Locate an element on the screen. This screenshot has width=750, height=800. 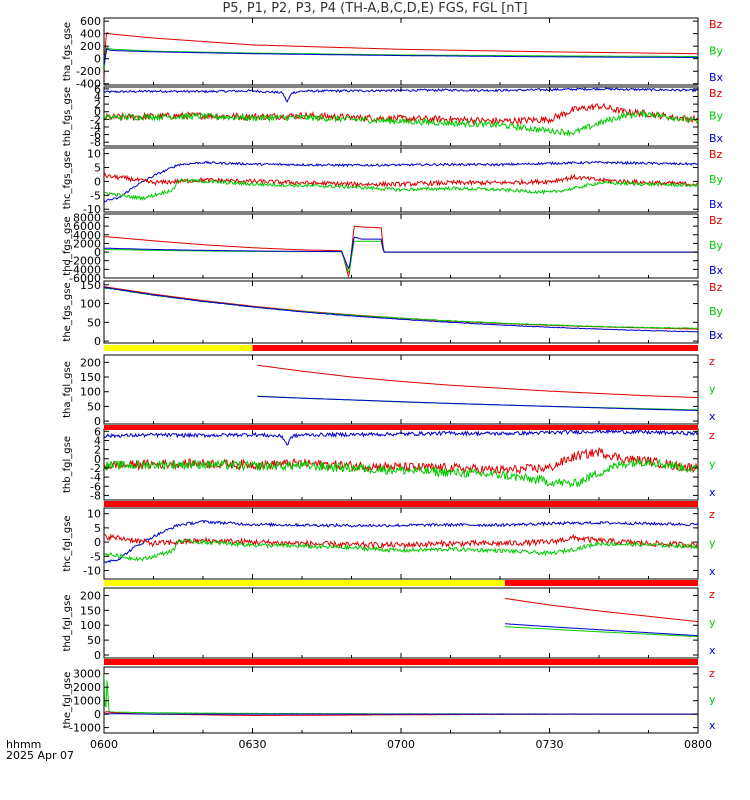
y-tick-label: 600 is located at coordinates (90, 21).